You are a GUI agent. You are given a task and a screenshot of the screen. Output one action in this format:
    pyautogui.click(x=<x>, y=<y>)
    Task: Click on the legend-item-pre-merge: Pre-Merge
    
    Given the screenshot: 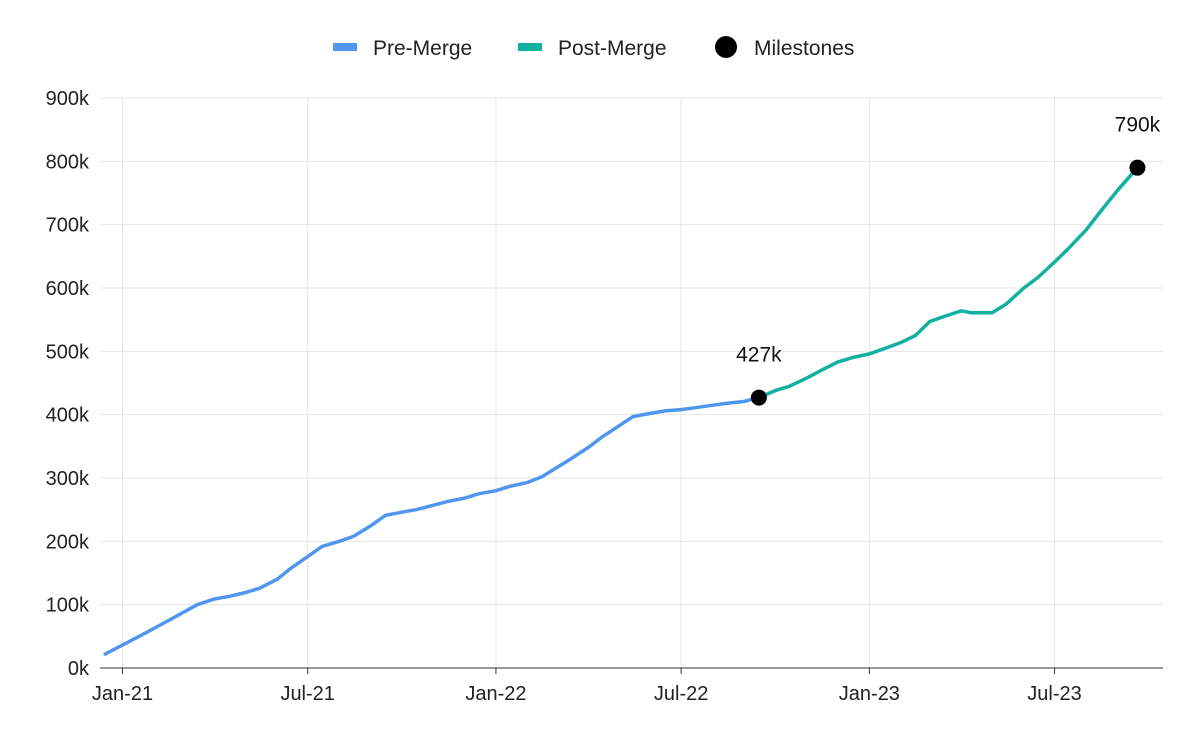 What is the action you would take?
    pyautogui.click(x=402, y=48)
    